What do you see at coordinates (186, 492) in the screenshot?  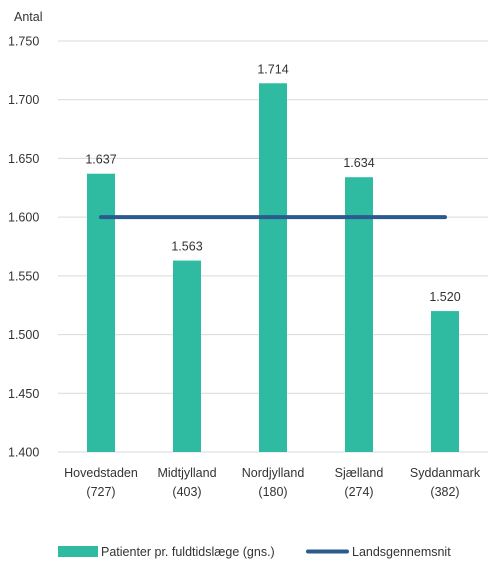 I see `x-category-label: (403)` at bounding box center [186, 492].